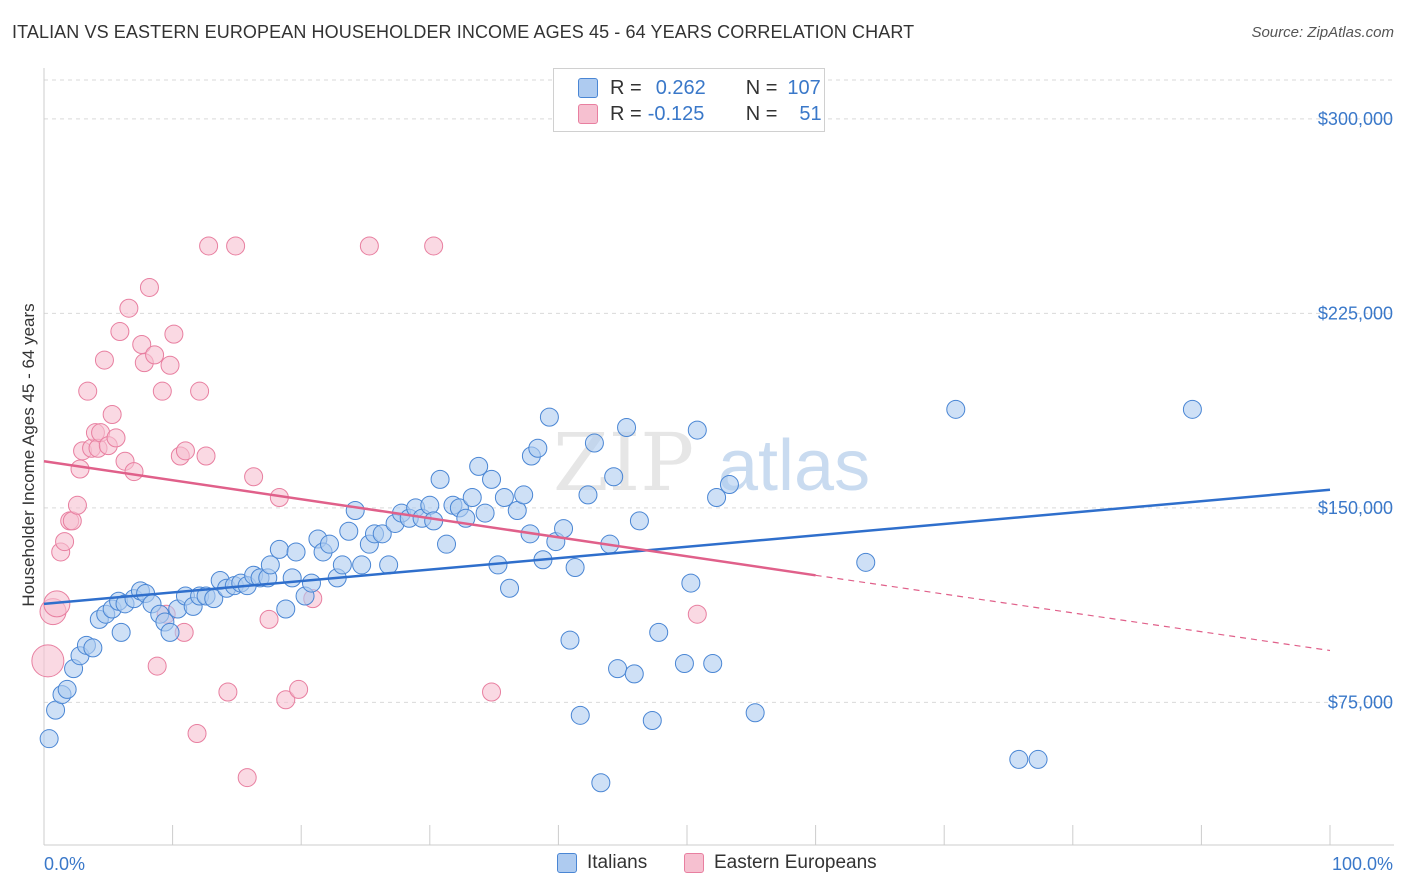 The width and height of the screenshot is (1406, 892). What do you see at coordinates (588, 114) in the screenshot?
I see `pink-swatch` at bounding box center [588, 114].